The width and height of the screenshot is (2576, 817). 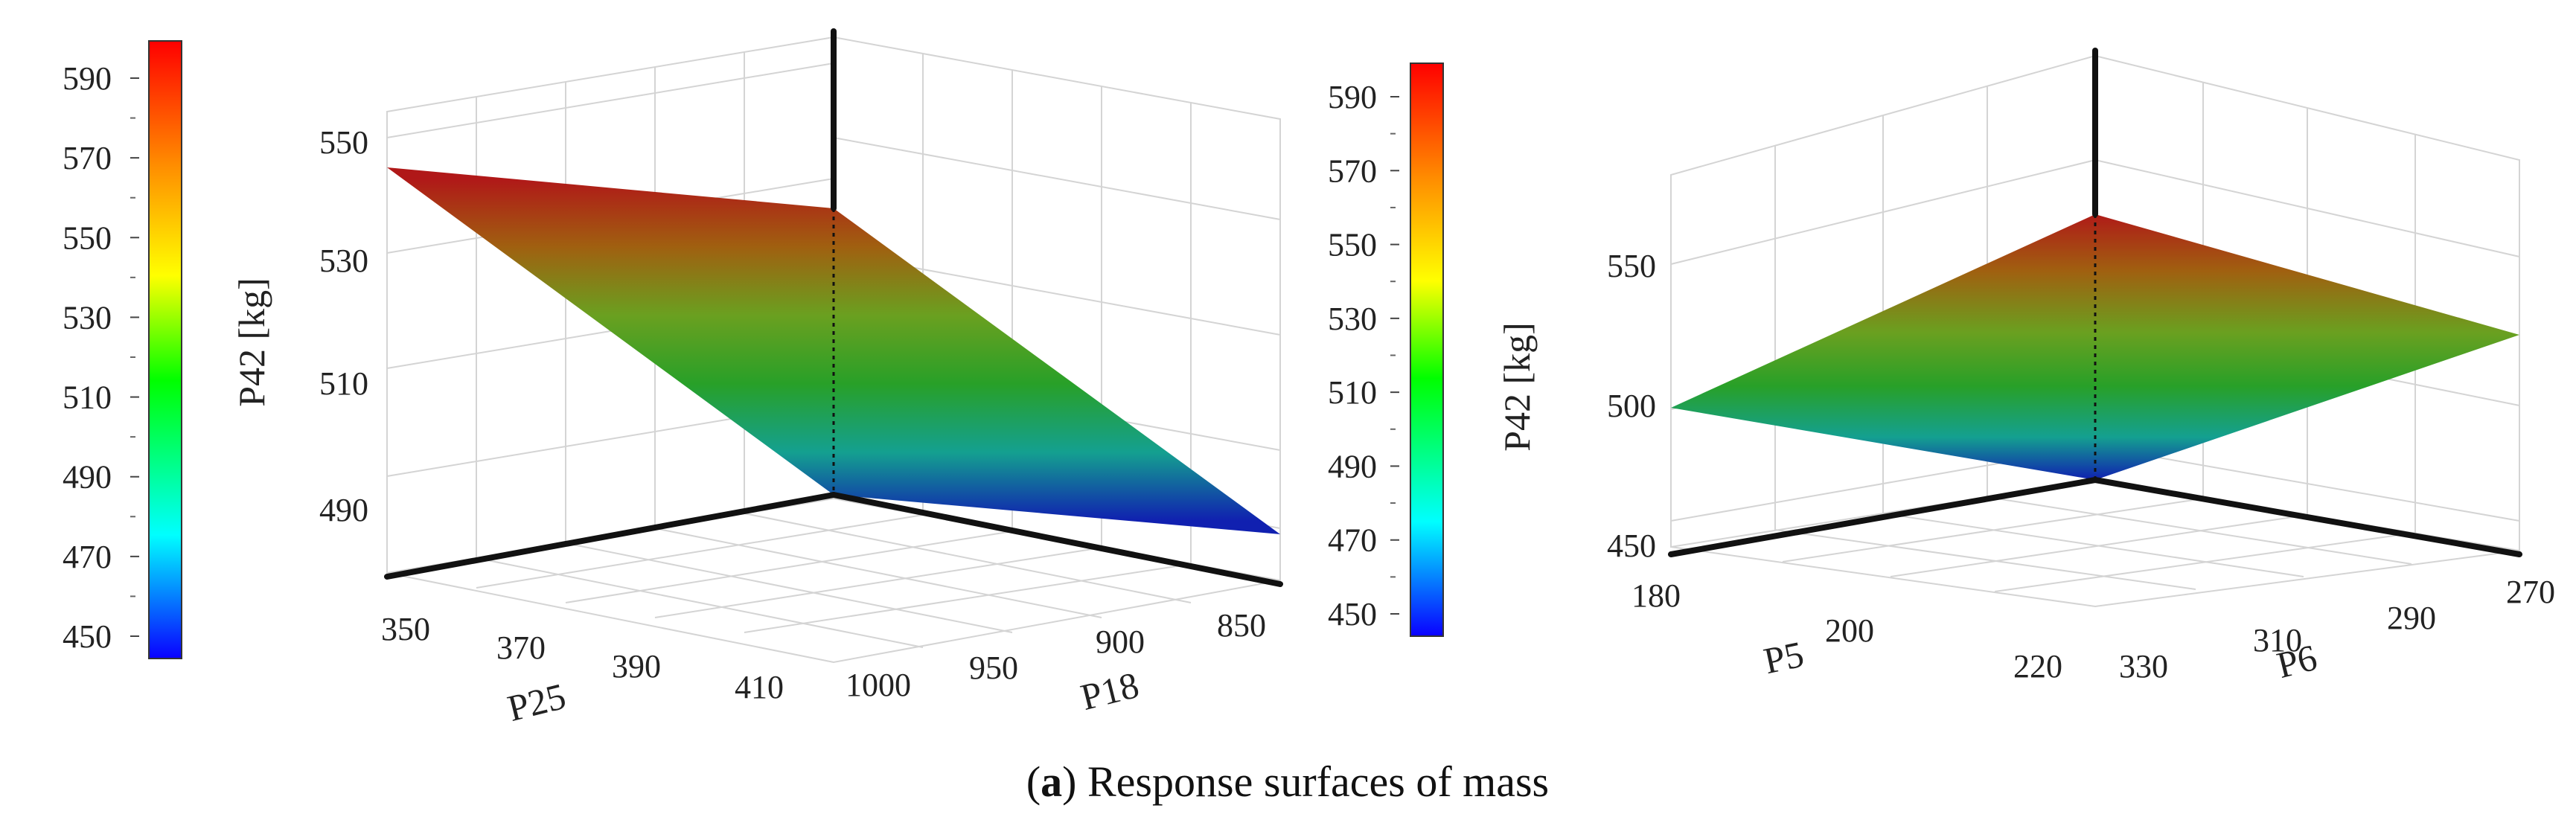 I want to click on plot-2-z-tick: 450, so click(x=1632, y=546).